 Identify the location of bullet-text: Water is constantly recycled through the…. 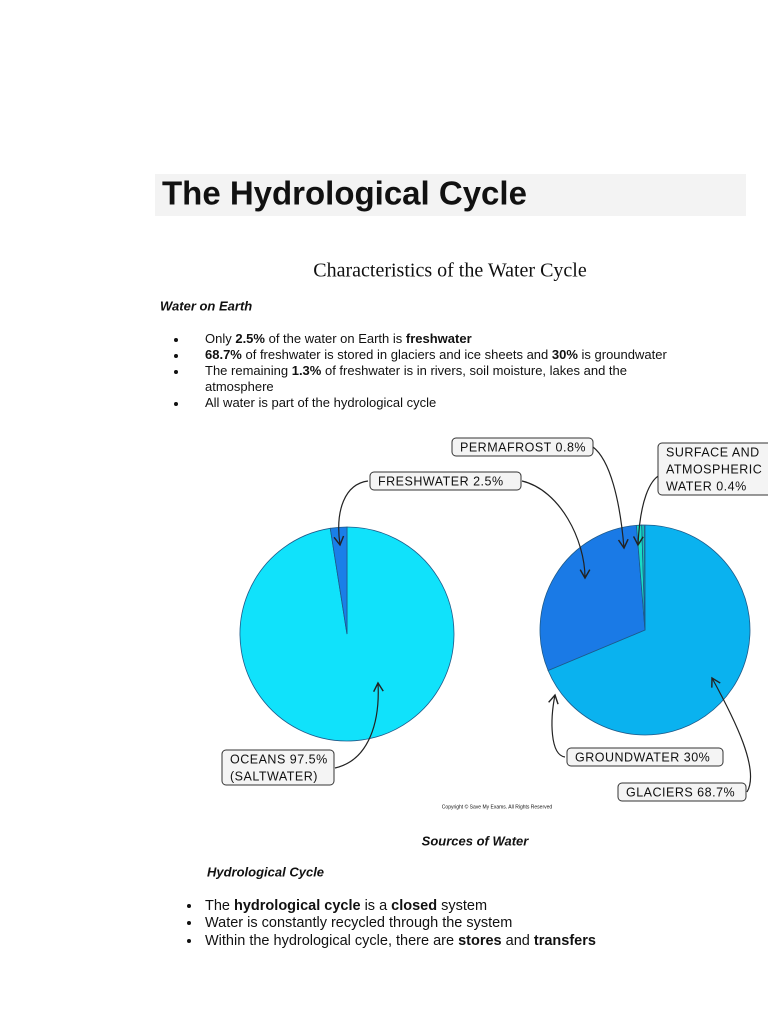
(358, 923).